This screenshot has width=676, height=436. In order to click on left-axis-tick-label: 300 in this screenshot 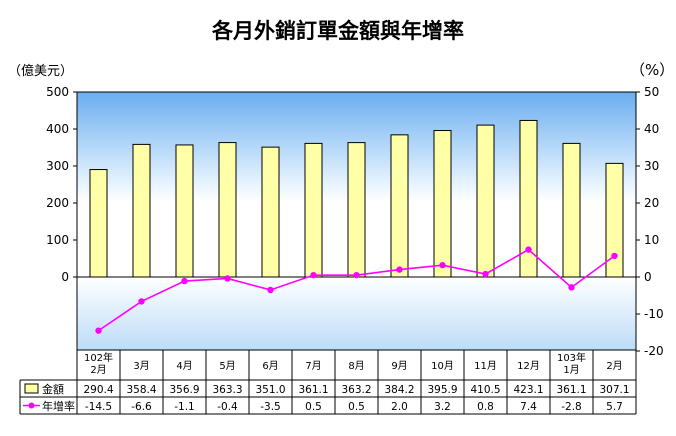, I will do `click(57, 166)`.